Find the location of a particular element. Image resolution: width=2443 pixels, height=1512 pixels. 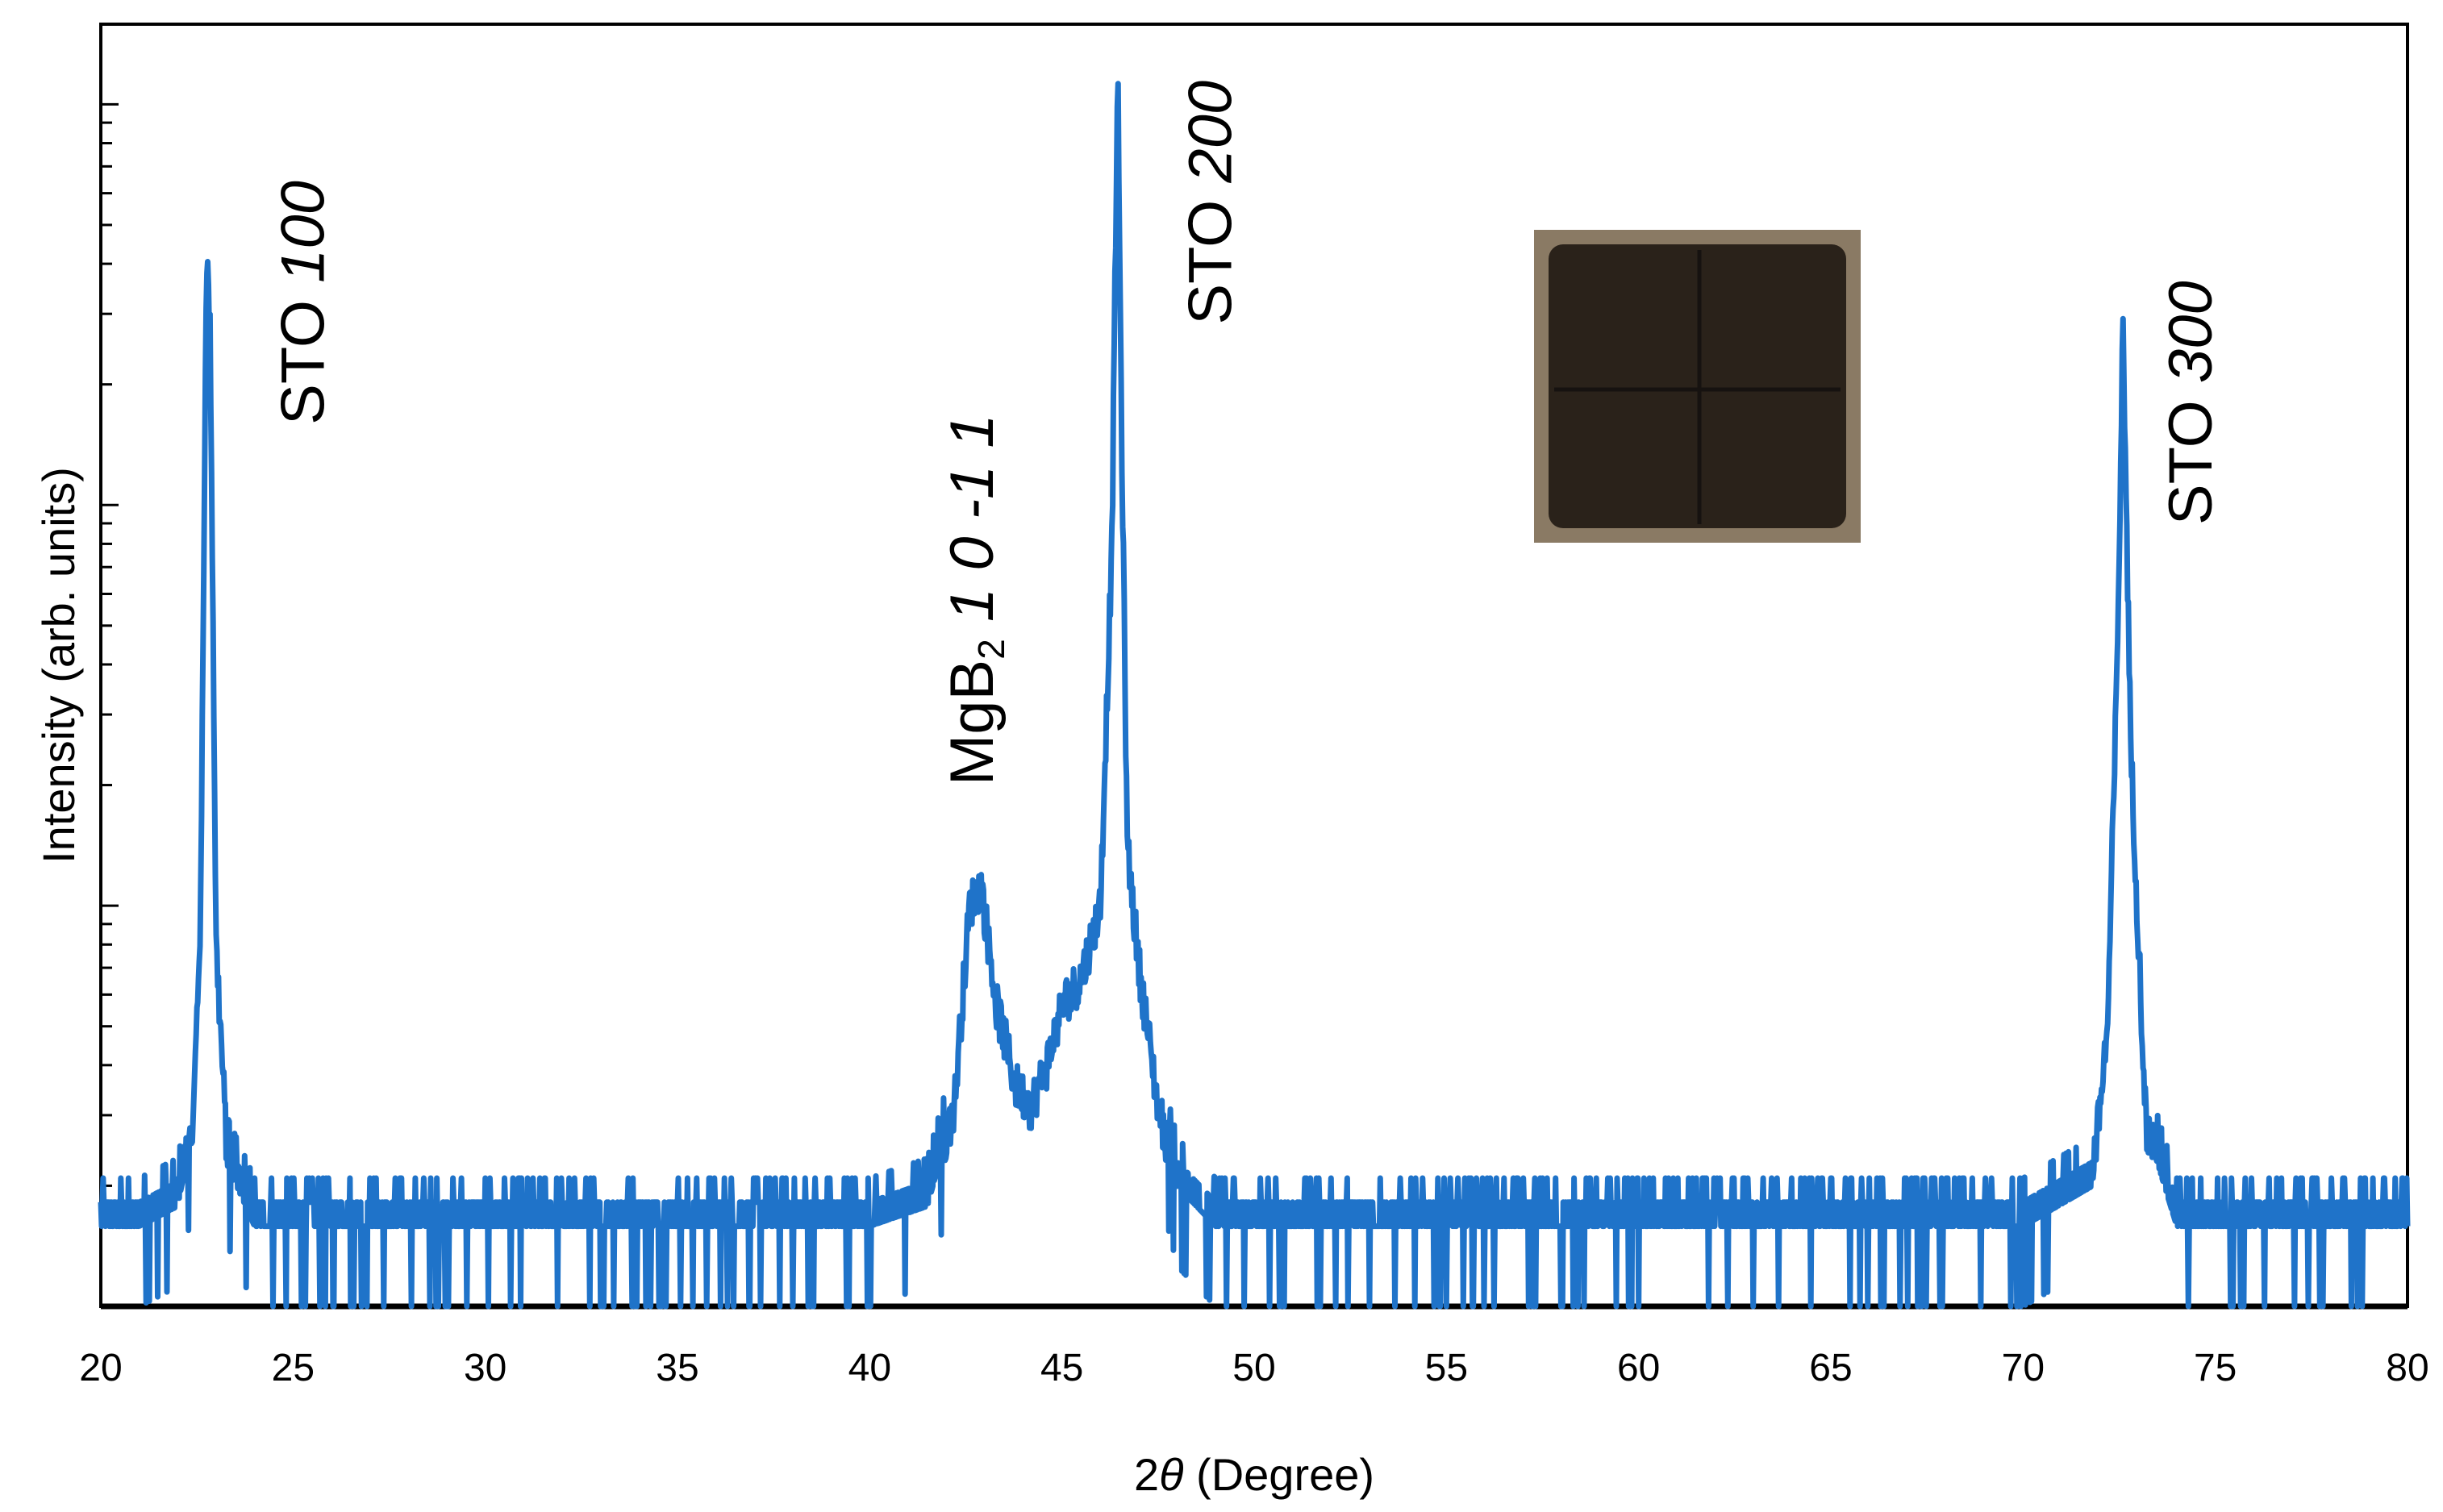

x-axis-ticks: 20 25 30 35 40 45 50 55 60 65 70 75 80 is located at coordinates (1253, 1368).